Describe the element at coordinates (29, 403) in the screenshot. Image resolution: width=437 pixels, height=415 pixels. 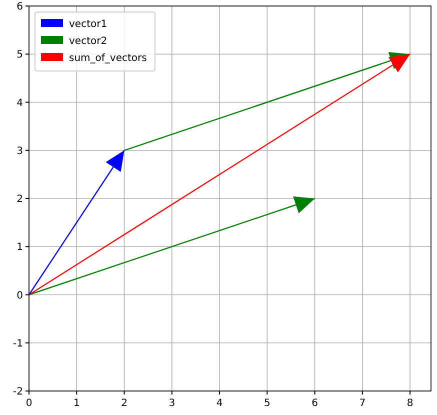
I see `x-tick-label: 0` at that location.